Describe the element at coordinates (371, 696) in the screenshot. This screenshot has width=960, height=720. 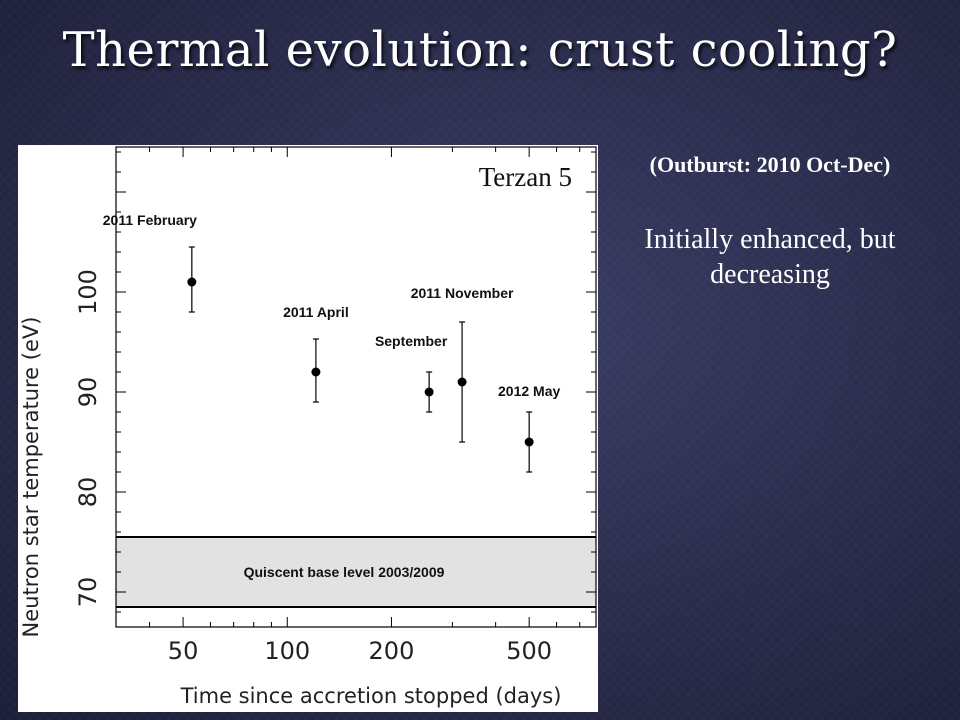
I see `x-axis-label: Time since accretion stopped (days)` at that location.